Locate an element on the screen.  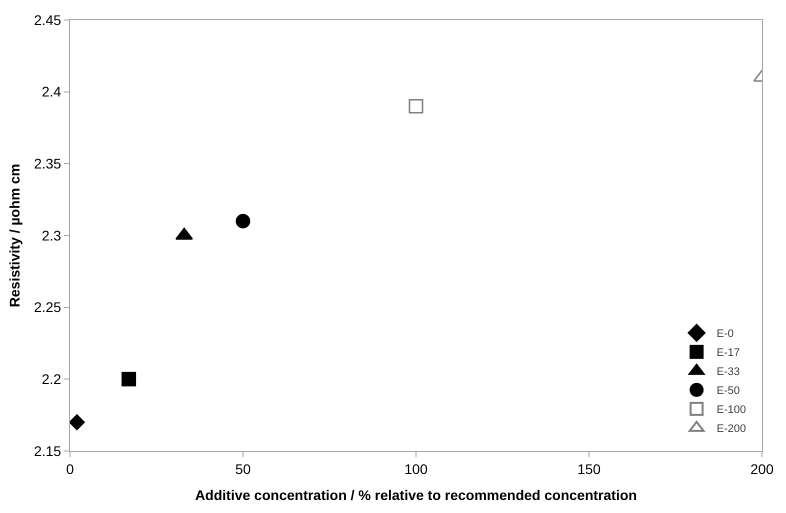
y-axis-title: Resistivity / µohm cm is located at coordinates (14, 236).